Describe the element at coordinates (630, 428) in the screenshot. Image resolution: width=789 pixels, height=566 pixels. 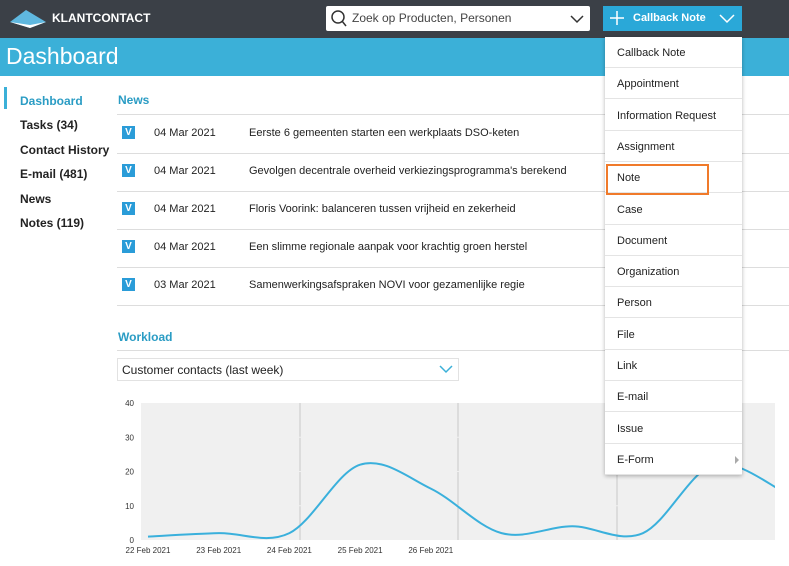
I see `menu-label: Issue` at that location.